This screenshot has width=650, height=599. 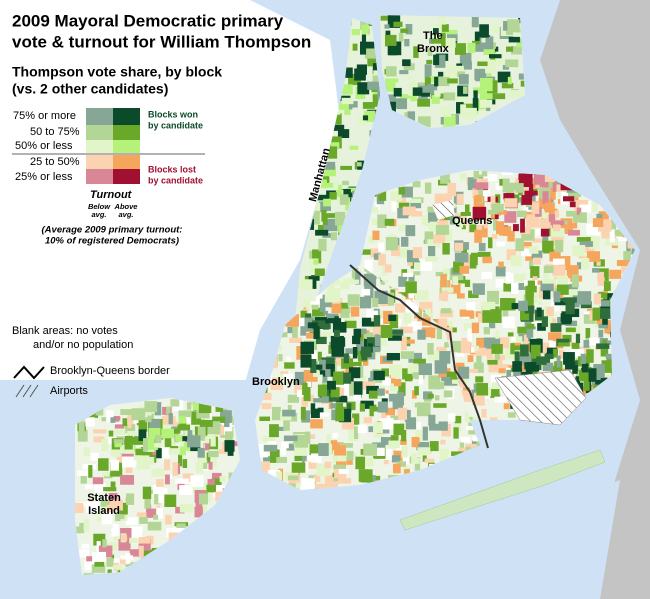 What do you see at coordinates (112, 241) in the screenshot?
I see `legend-note: 10% of registered Democrats)` at bounding box center [112, 241].